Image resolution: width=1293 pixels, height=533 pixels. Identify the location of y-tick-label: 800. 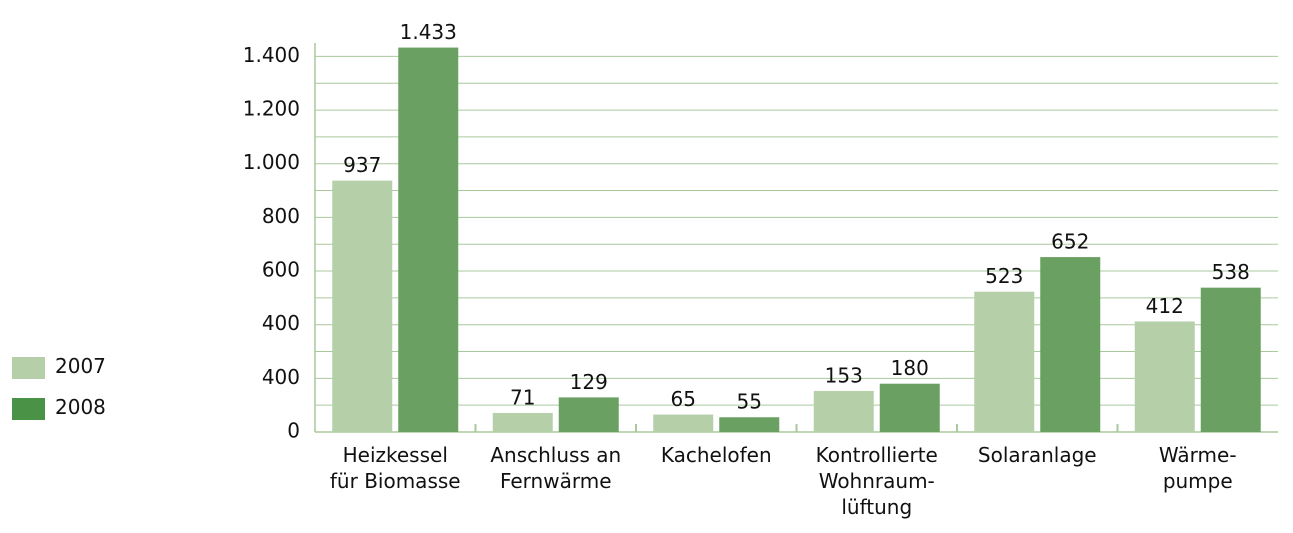
(281, 216).